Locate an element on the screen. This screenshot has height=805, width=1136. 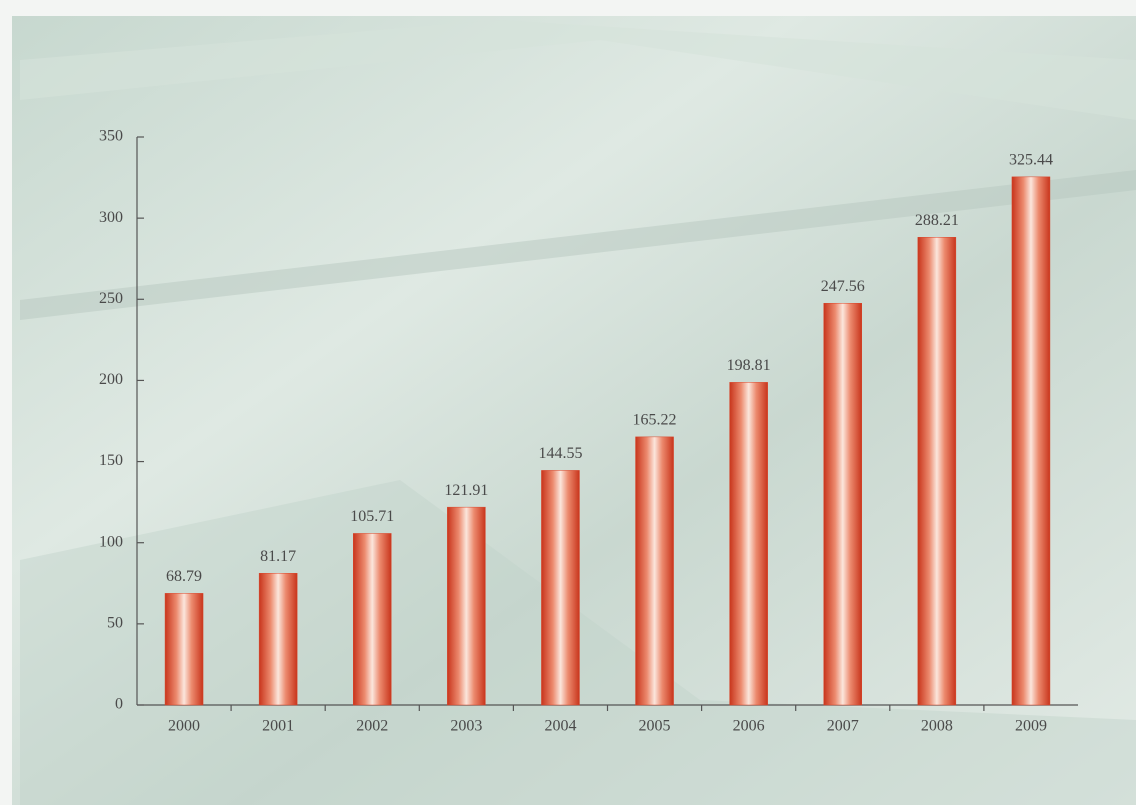
x-tick-label: 2008 is located at coordinates (937, 726).